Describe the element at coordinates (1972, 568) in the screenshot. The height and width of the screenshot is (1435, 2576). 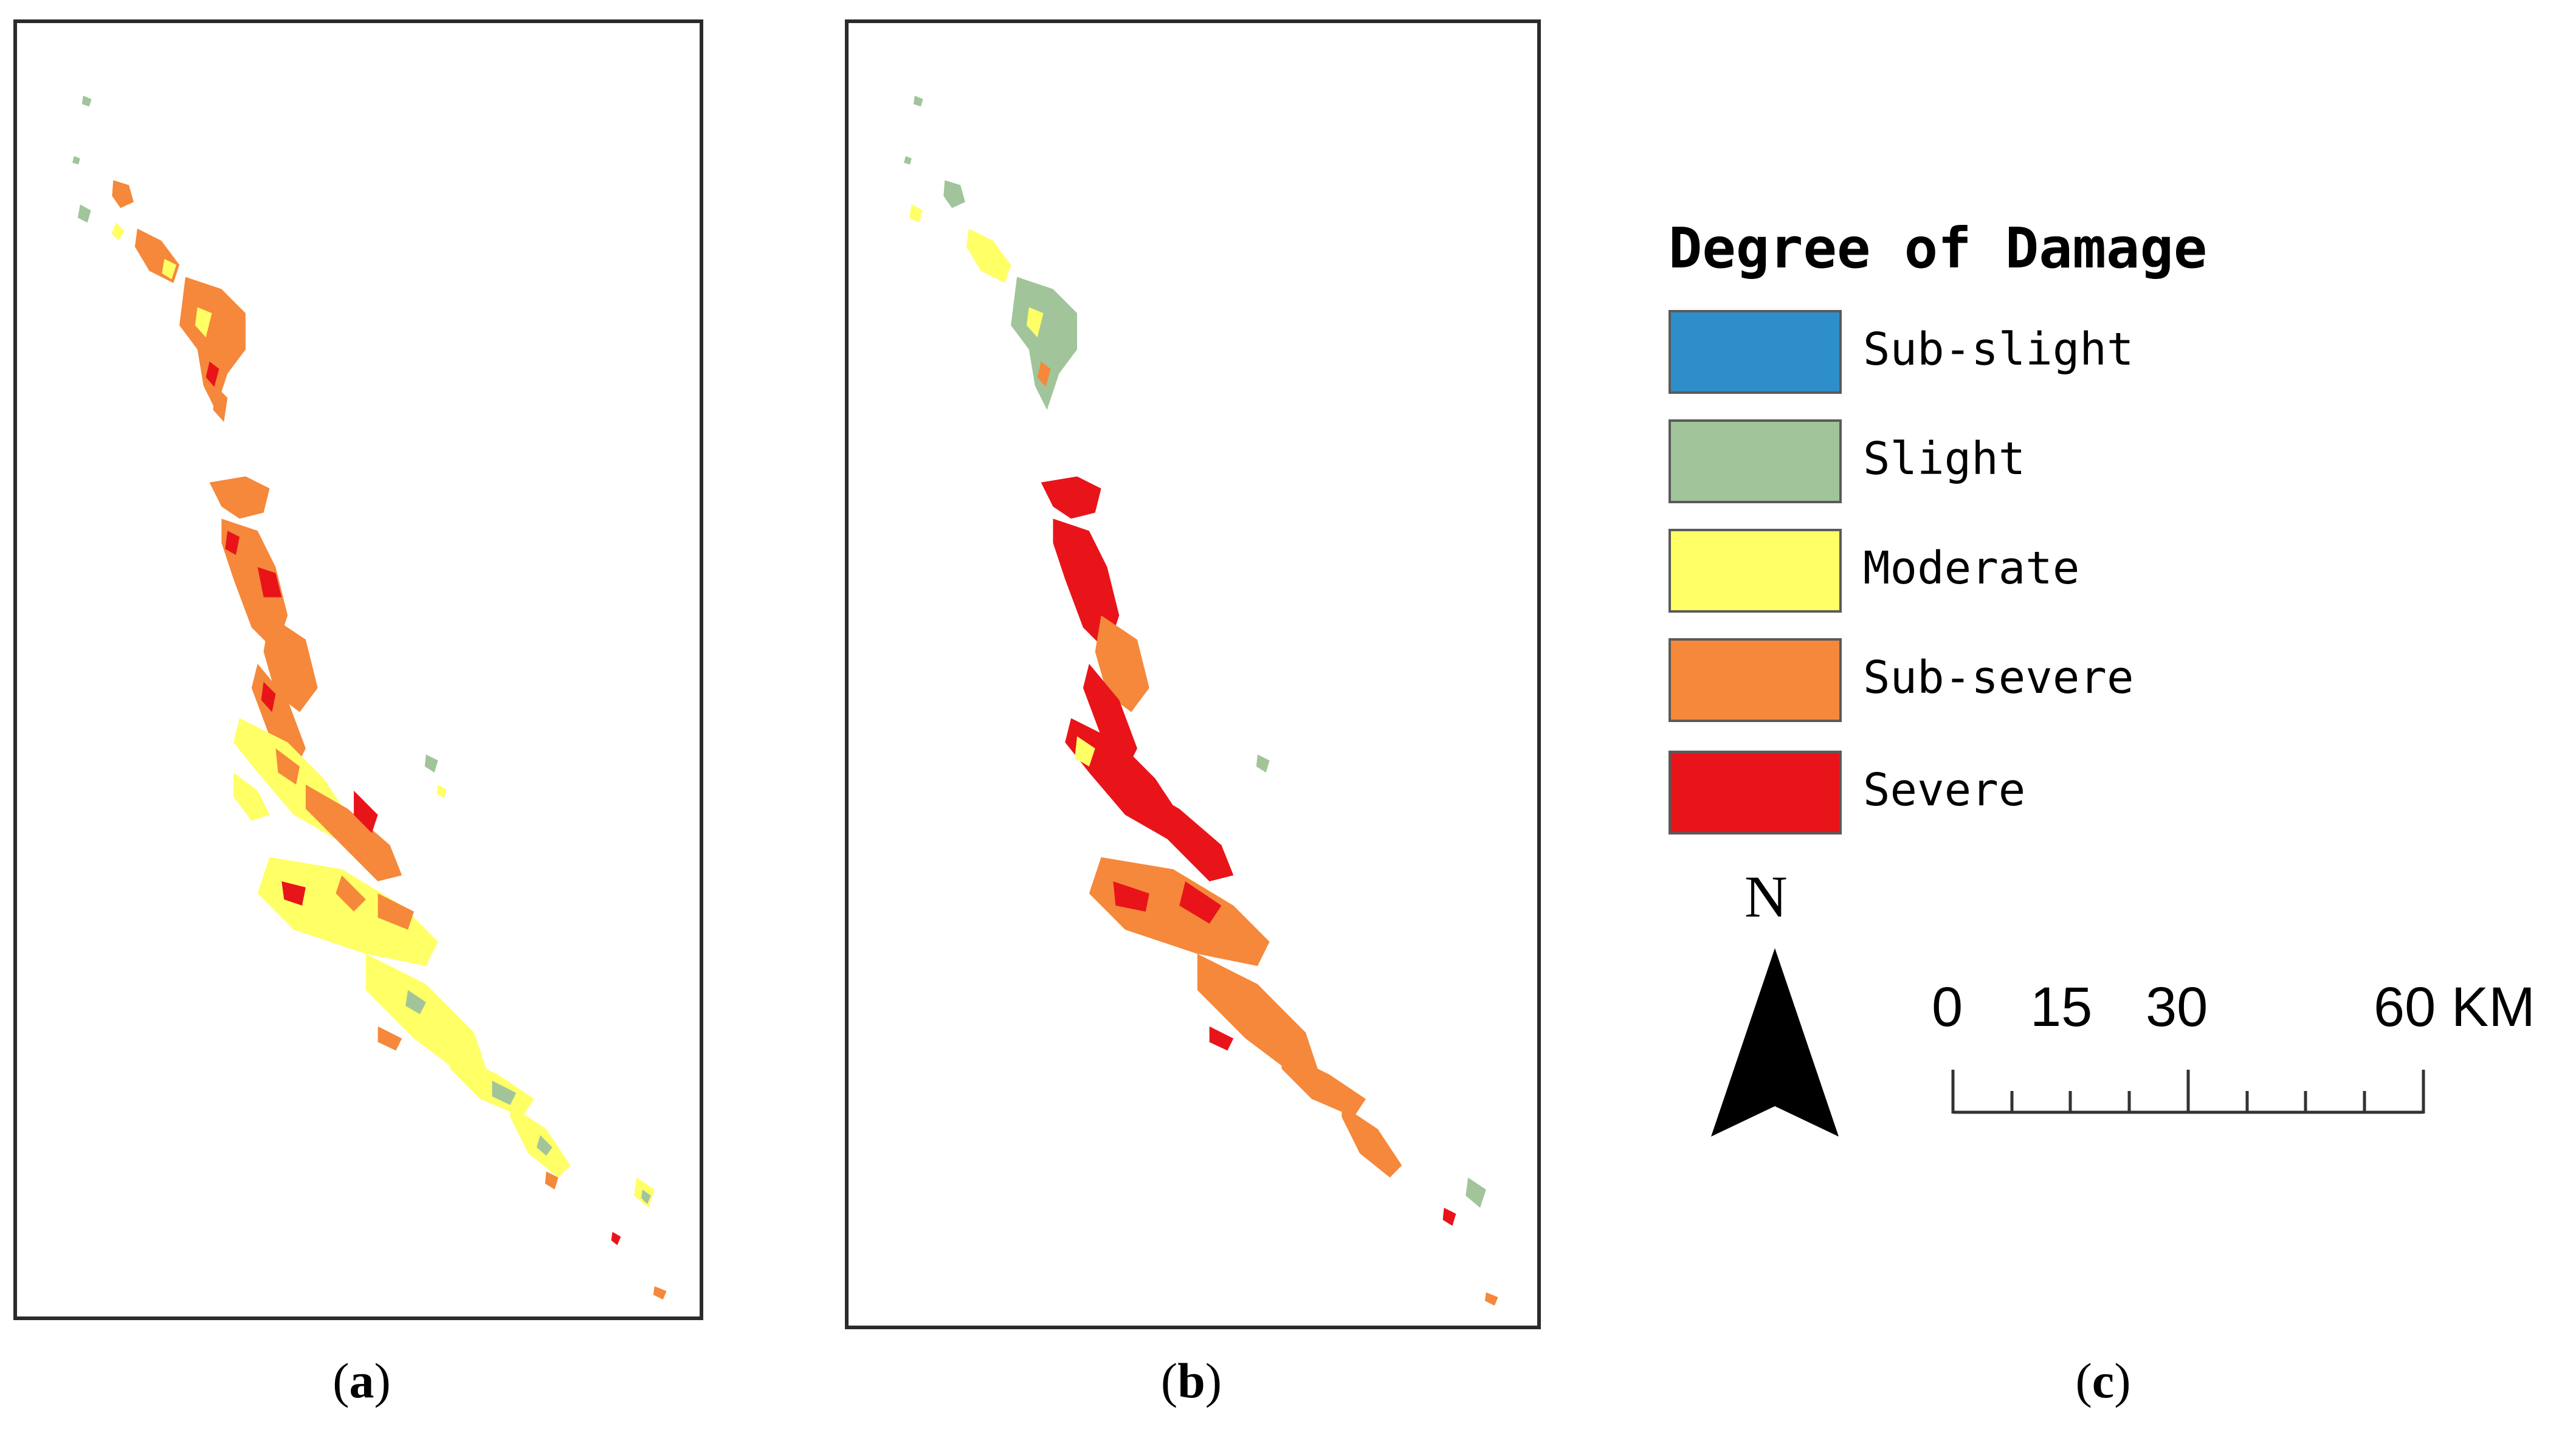
I see `legend-label: Moderate` at that location.